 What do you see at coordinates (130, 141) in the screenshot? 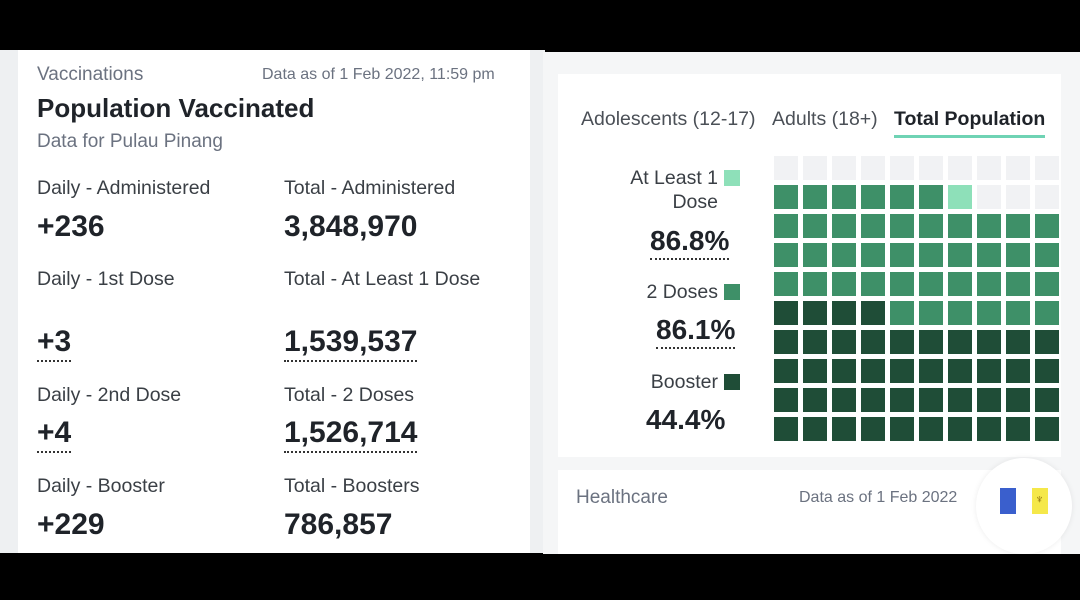
I see `region-subtitle: Data for Pulau Pinang` at bounding box center [130, 141].